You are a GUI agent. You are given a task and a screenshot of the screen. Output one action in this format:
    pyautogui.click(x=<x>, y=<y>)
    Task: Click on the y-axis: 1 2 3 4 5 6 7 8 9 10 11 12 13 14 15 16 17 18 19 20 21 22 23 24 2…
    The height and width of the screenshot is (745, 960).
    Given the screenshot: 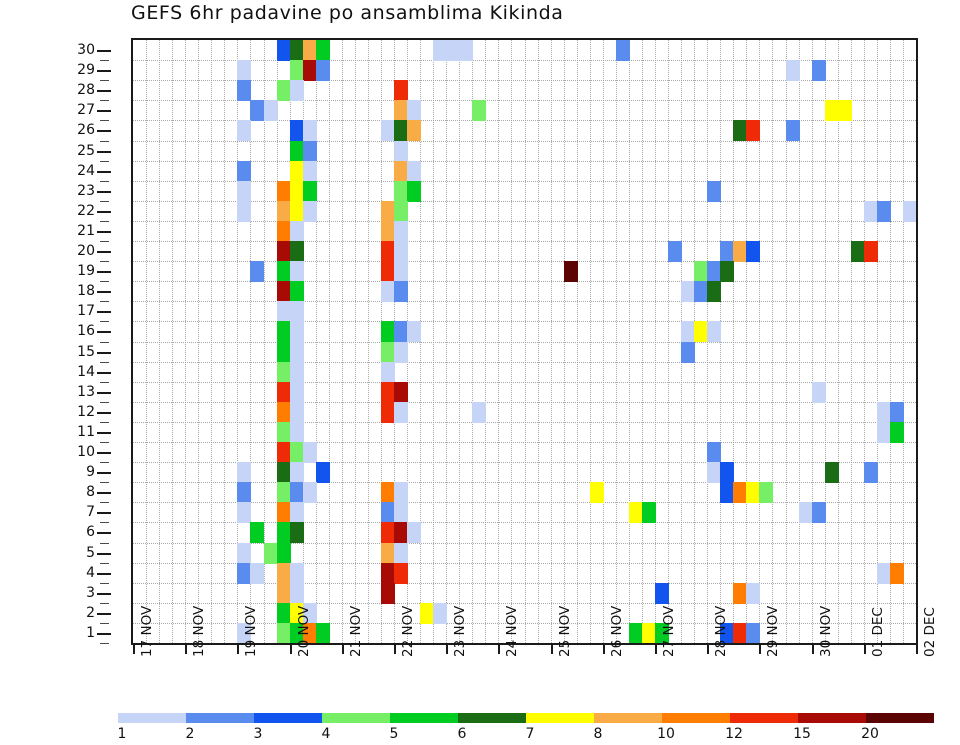 What is the action you would take?
    pyautogui.click(x=65, y=341)
    